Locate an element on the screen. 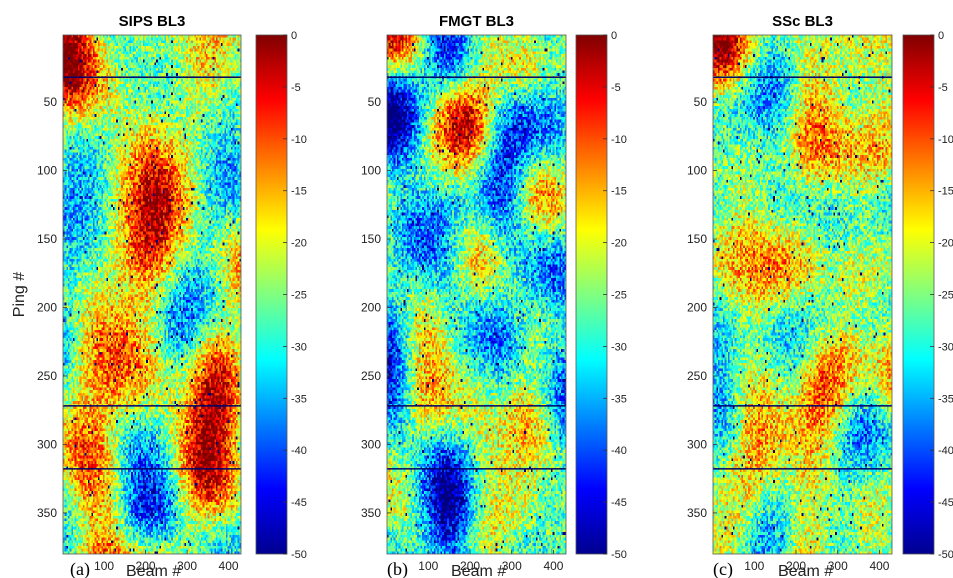 Image resolution: width=953 pixels, height=578 pixels. y-axis-label: Ping # is located at coordinates (19, 294).